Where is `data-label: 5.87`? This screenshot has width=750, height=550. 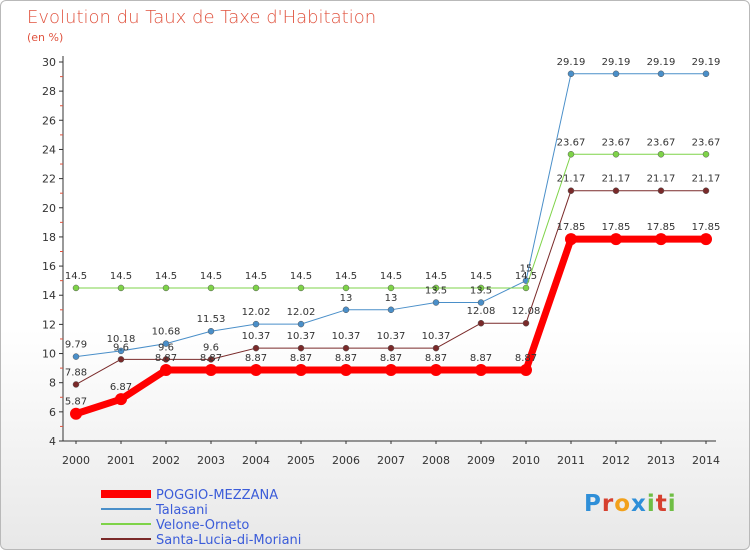 data-label: 5.87 is located at coordinates (76, 402).